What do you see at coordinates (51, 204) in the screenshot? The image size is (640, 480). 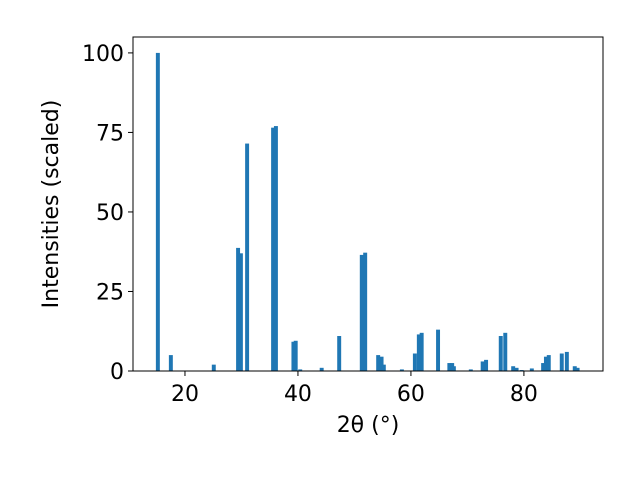 I see `y-axis-label: Intensities (scaled)` at bounding box center [51, 204].